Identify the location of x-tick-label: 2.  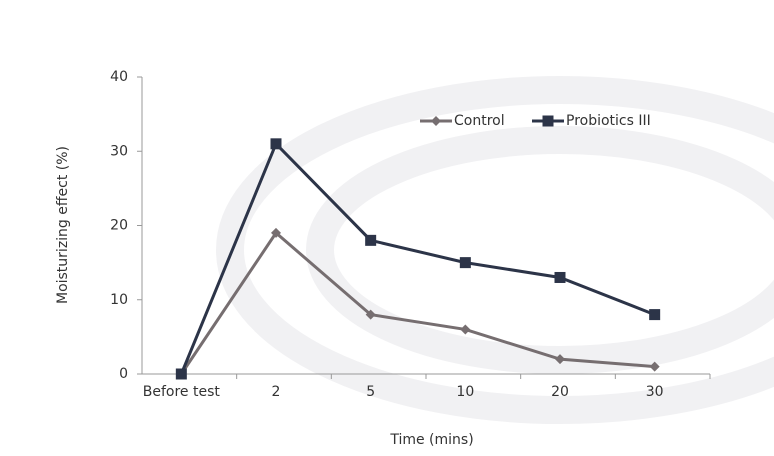
(276, 392).